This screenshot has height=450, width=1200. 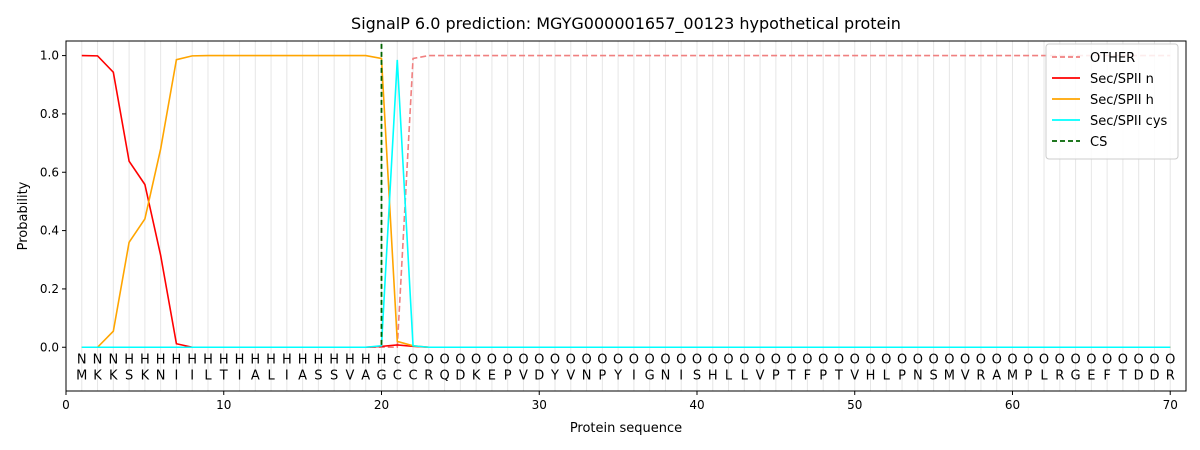 What do you see at coordinates (1112, 58) in the screenshot?
I see `legend-label: OTHER` at bounding box center [1112, 58].